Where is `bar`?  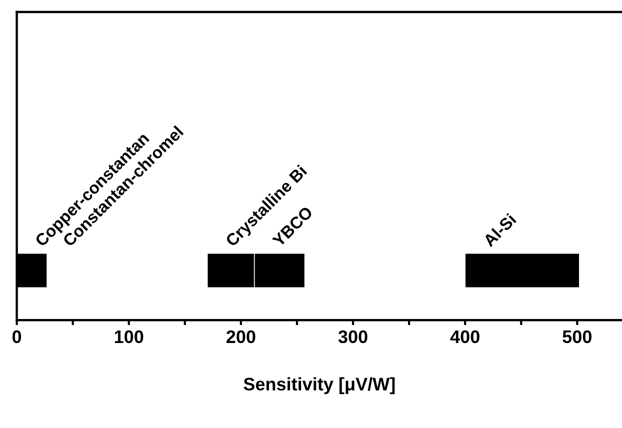 bar is located at coordinates (522, 270).